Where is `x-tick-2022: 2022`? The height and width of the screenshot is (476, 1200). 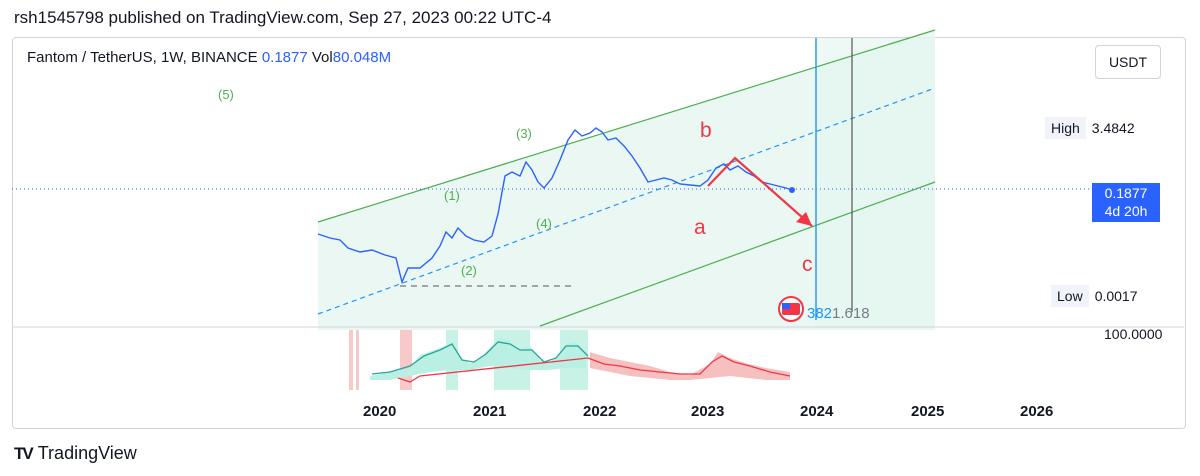 x-tick-2022: 2022 is located at coordinates (599, 411).